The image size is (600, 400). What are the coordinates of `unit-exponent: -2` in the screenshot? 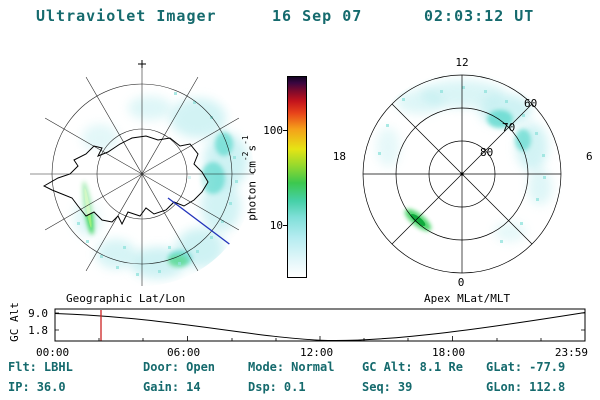 It's located at (245, 156).